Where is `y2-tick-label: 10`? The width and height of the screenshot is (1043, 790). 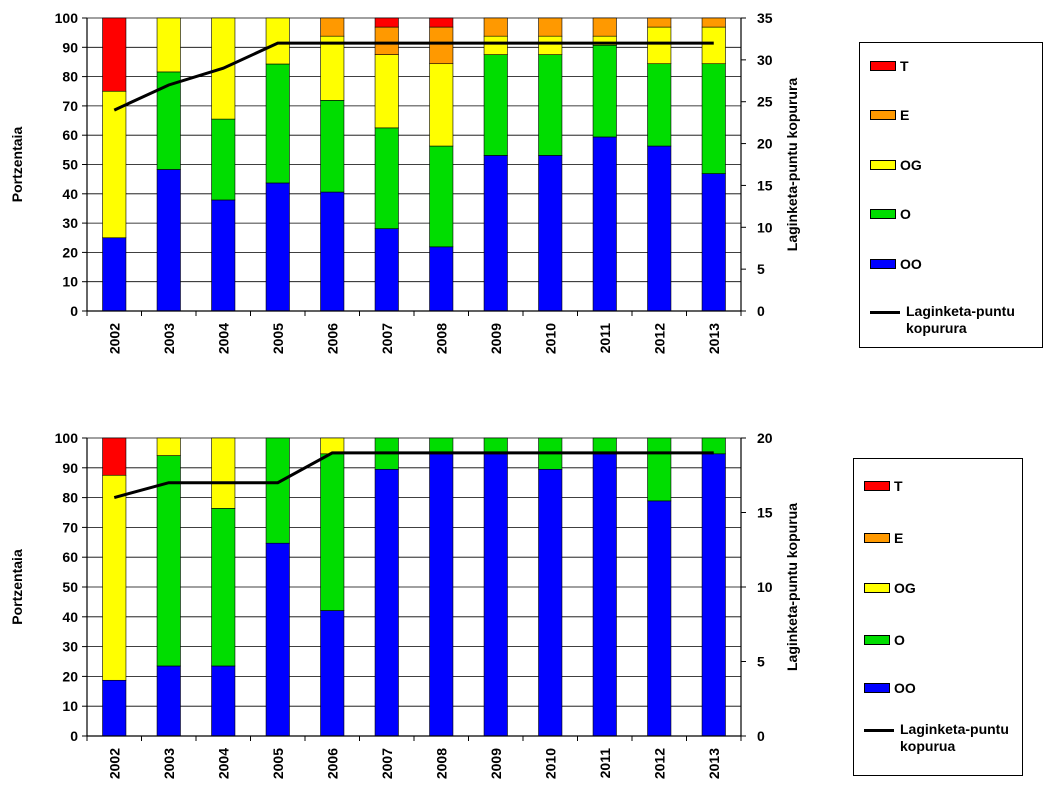 y2-tick-label: 10 is located at coordinates (765, 587).